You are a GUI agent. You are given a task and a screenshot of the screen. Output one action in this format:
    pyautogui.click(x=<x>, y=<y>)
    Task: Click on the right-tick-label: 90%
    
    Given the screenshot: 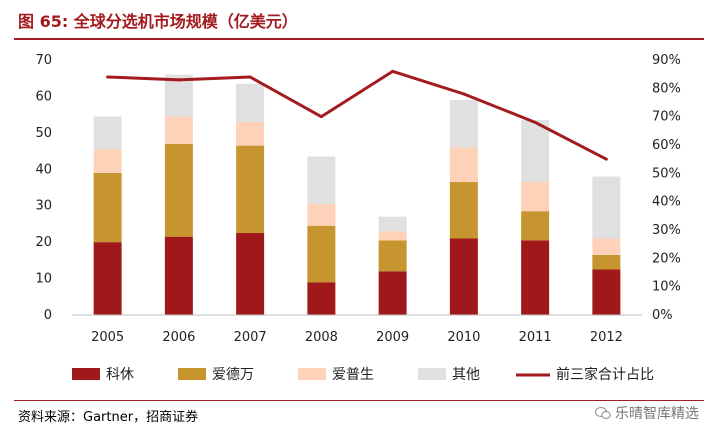 What is the action you would take?
    pyautogui.click(x=666, y=60)
    